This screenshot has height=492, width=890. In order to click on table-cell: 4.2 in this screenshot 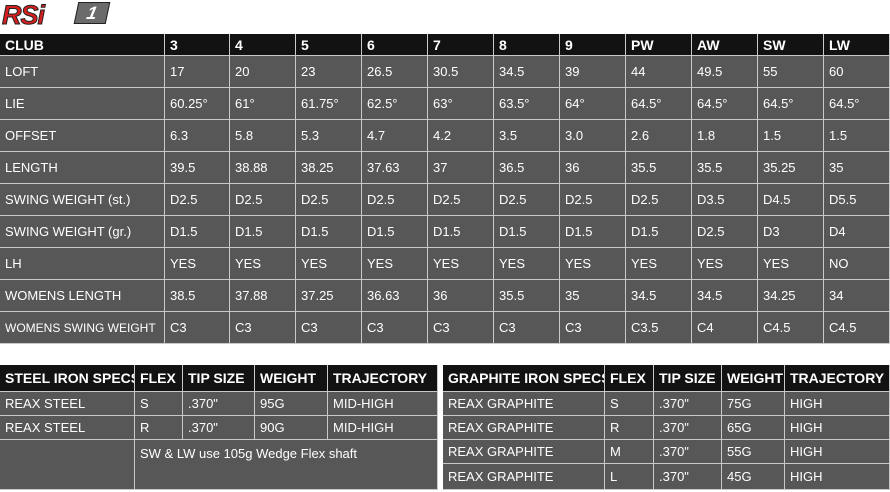, I will do `click(461, 136)`.